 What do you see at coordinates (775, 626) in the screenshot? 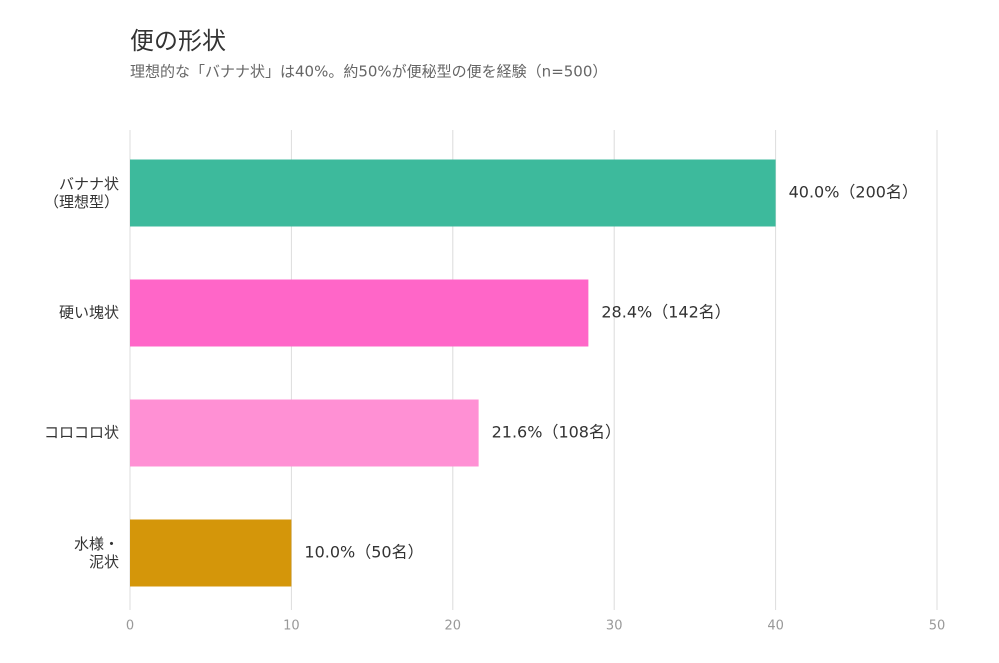
I see `x-tick-label: 40` at bounding box center [775, 626].